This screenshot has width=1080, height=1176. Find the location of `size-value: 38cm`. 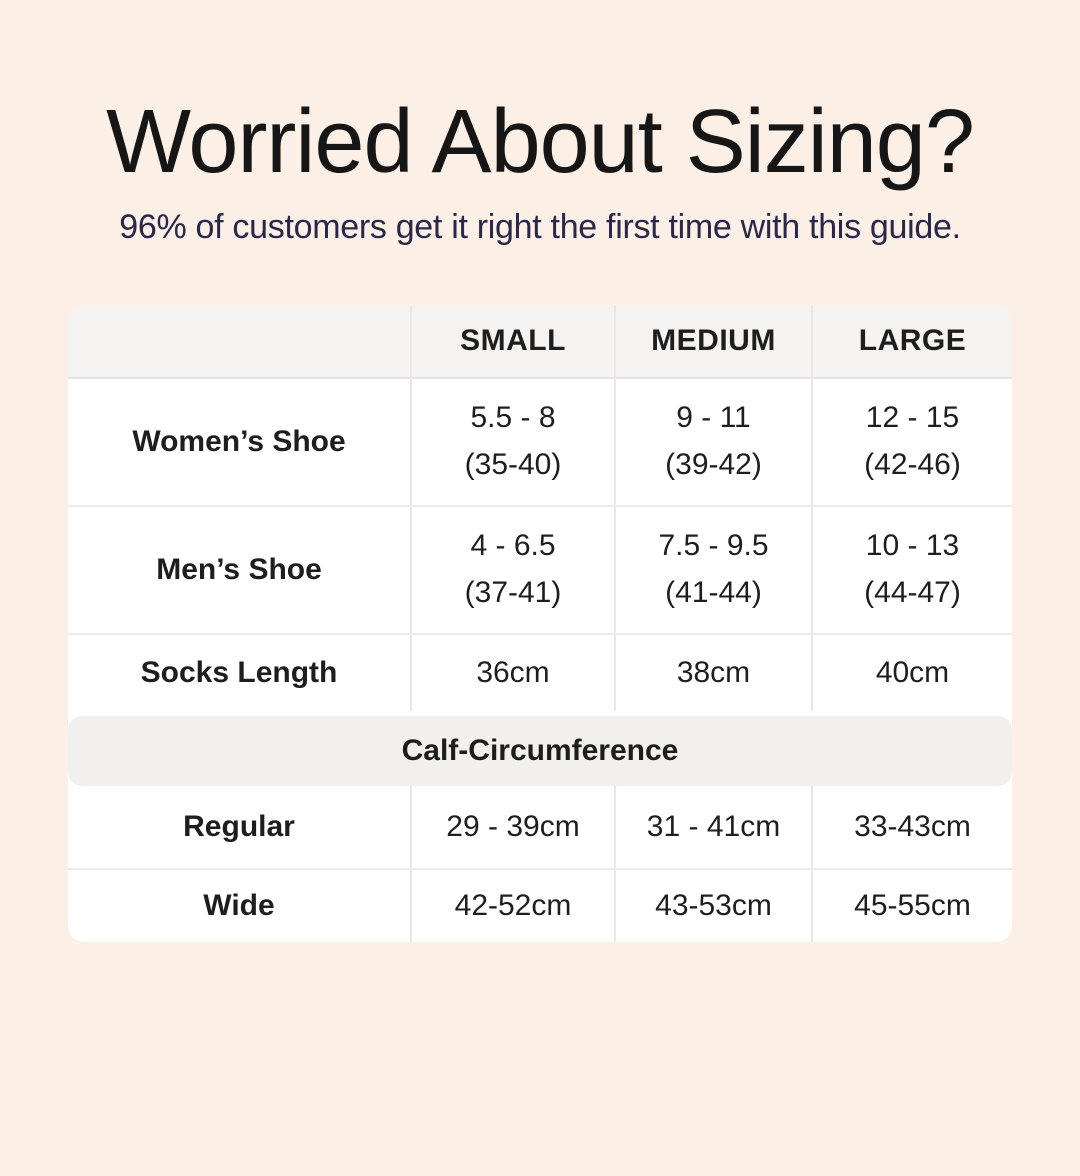

size-value: 38cm is located at coordinates (713, 672).